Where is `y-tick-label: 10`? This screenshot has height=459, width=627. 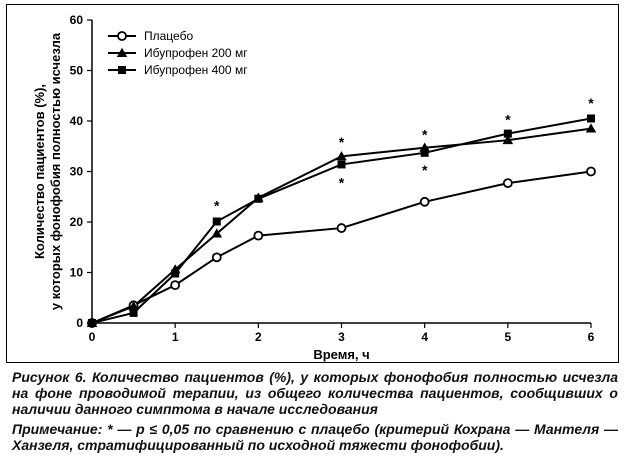
y-tick-label: 10 is located at coordinates (77, 273).